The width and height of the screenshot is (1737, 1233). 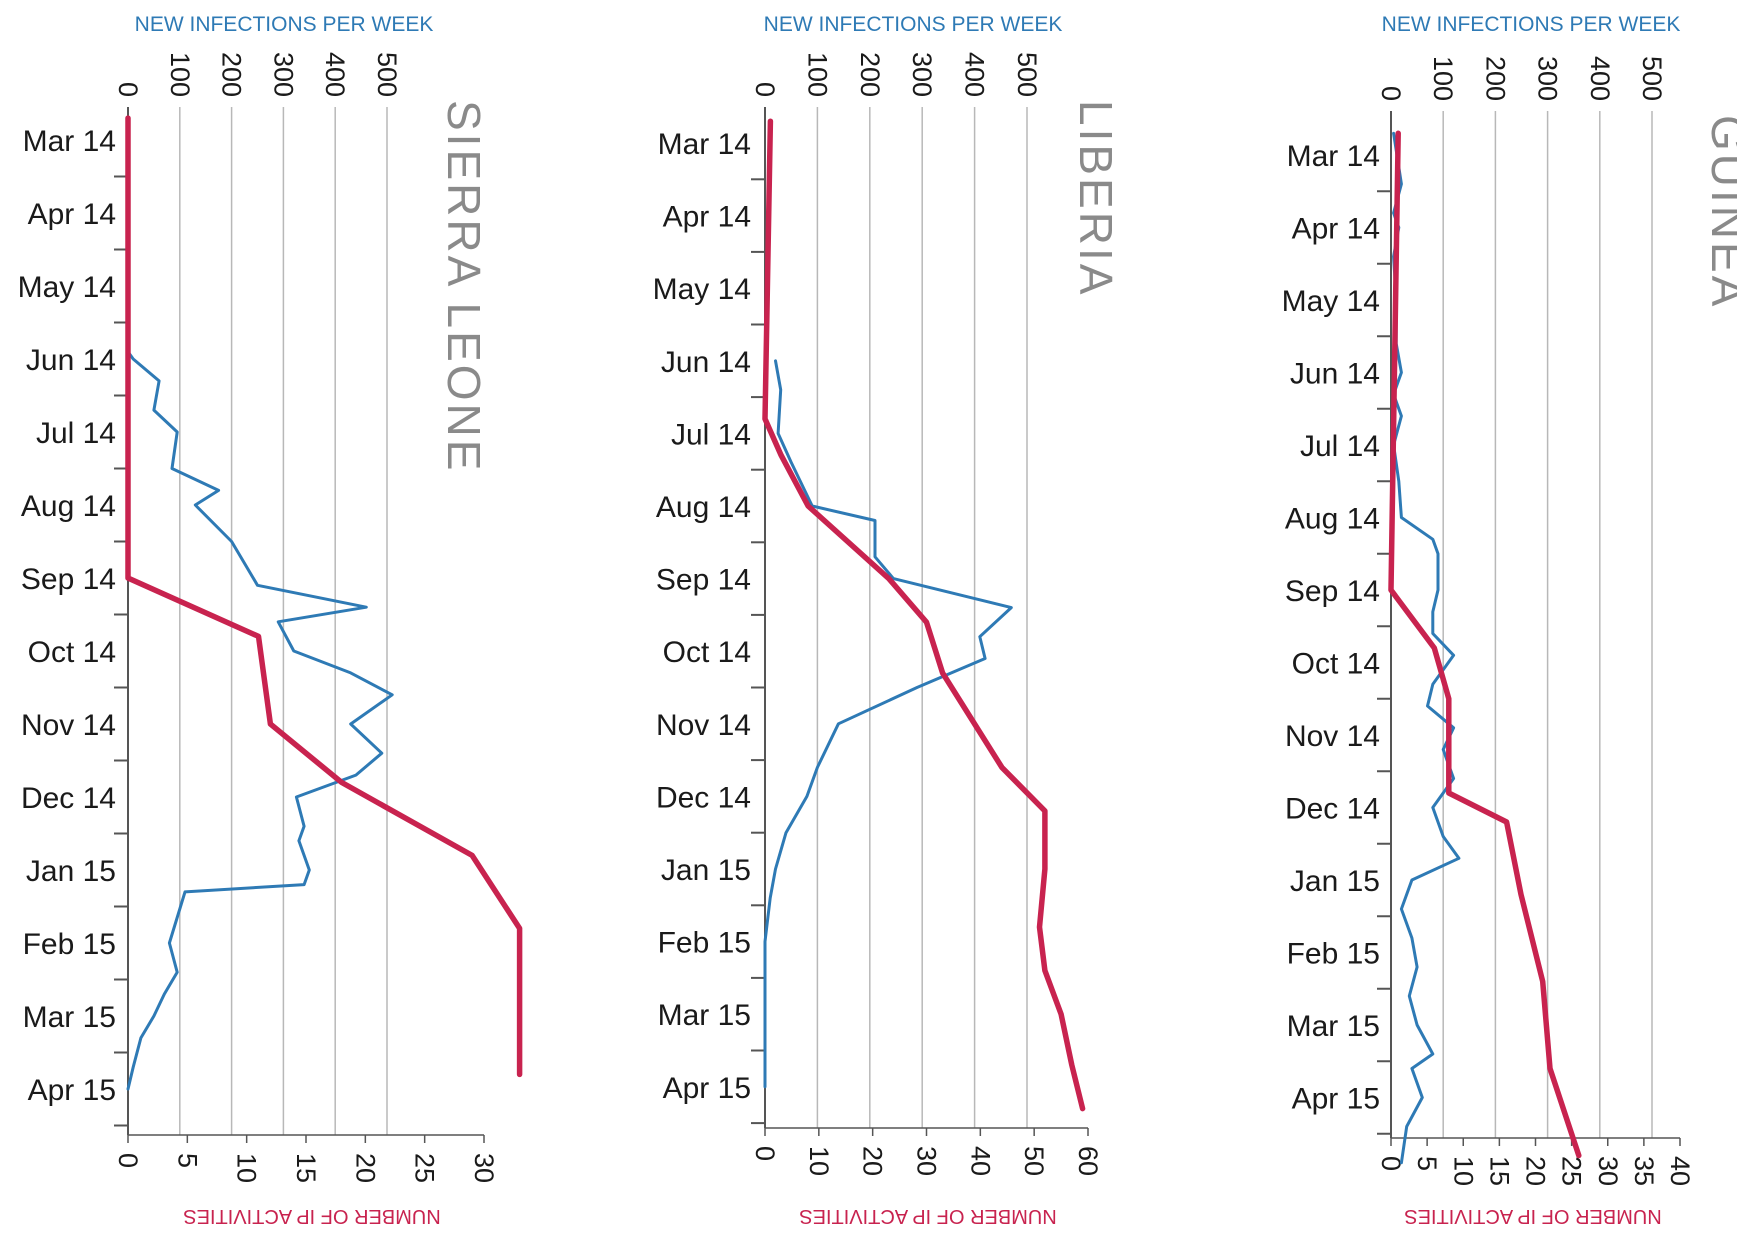 I want to click on ip-activities-series-line, so click(x=1485, y=644).